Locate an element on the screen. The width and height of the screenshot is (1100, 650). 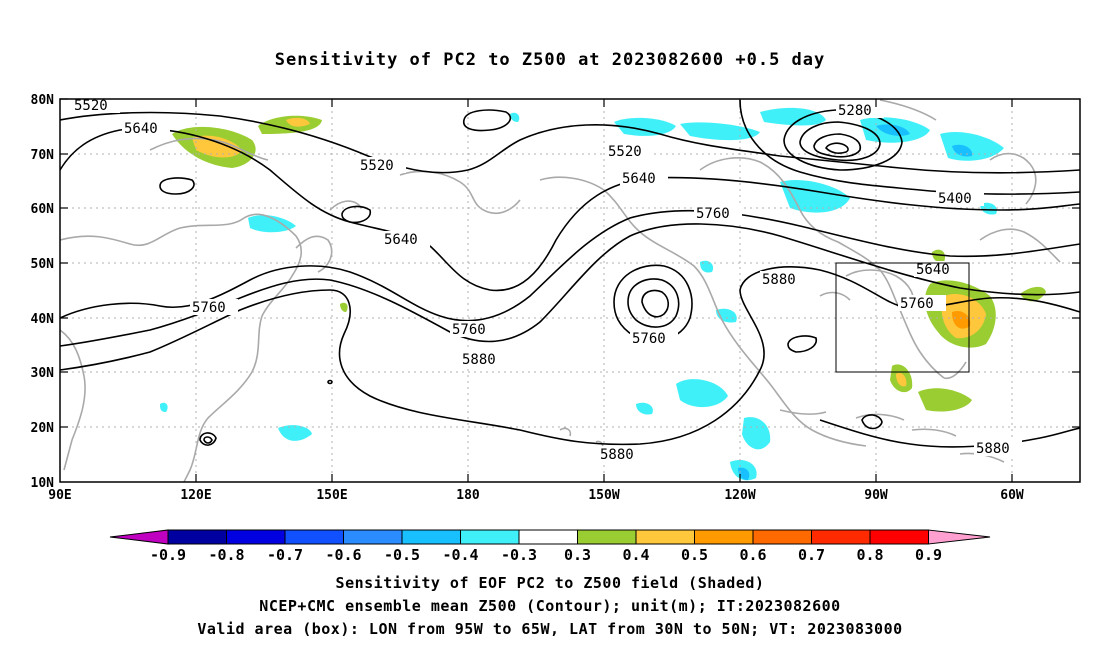
lon-label: 90E is located at coordinates (59, 495).